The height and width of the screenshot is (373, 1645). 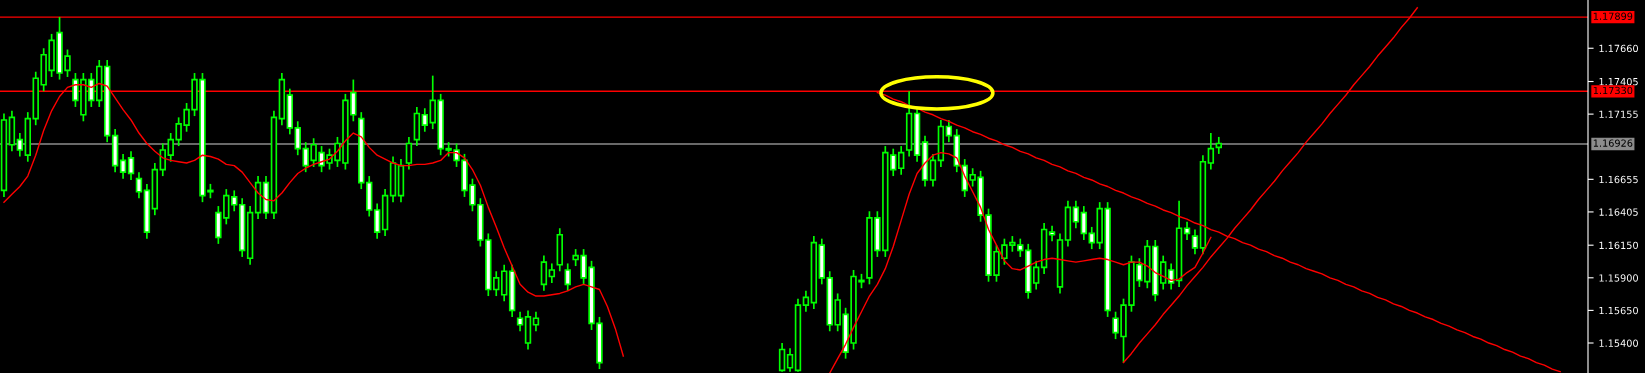 What do you see at coordinates (1618, 179) in the screenshot?
I see `y-tick-label: 1.16655` at bounding box center [1618, 179].